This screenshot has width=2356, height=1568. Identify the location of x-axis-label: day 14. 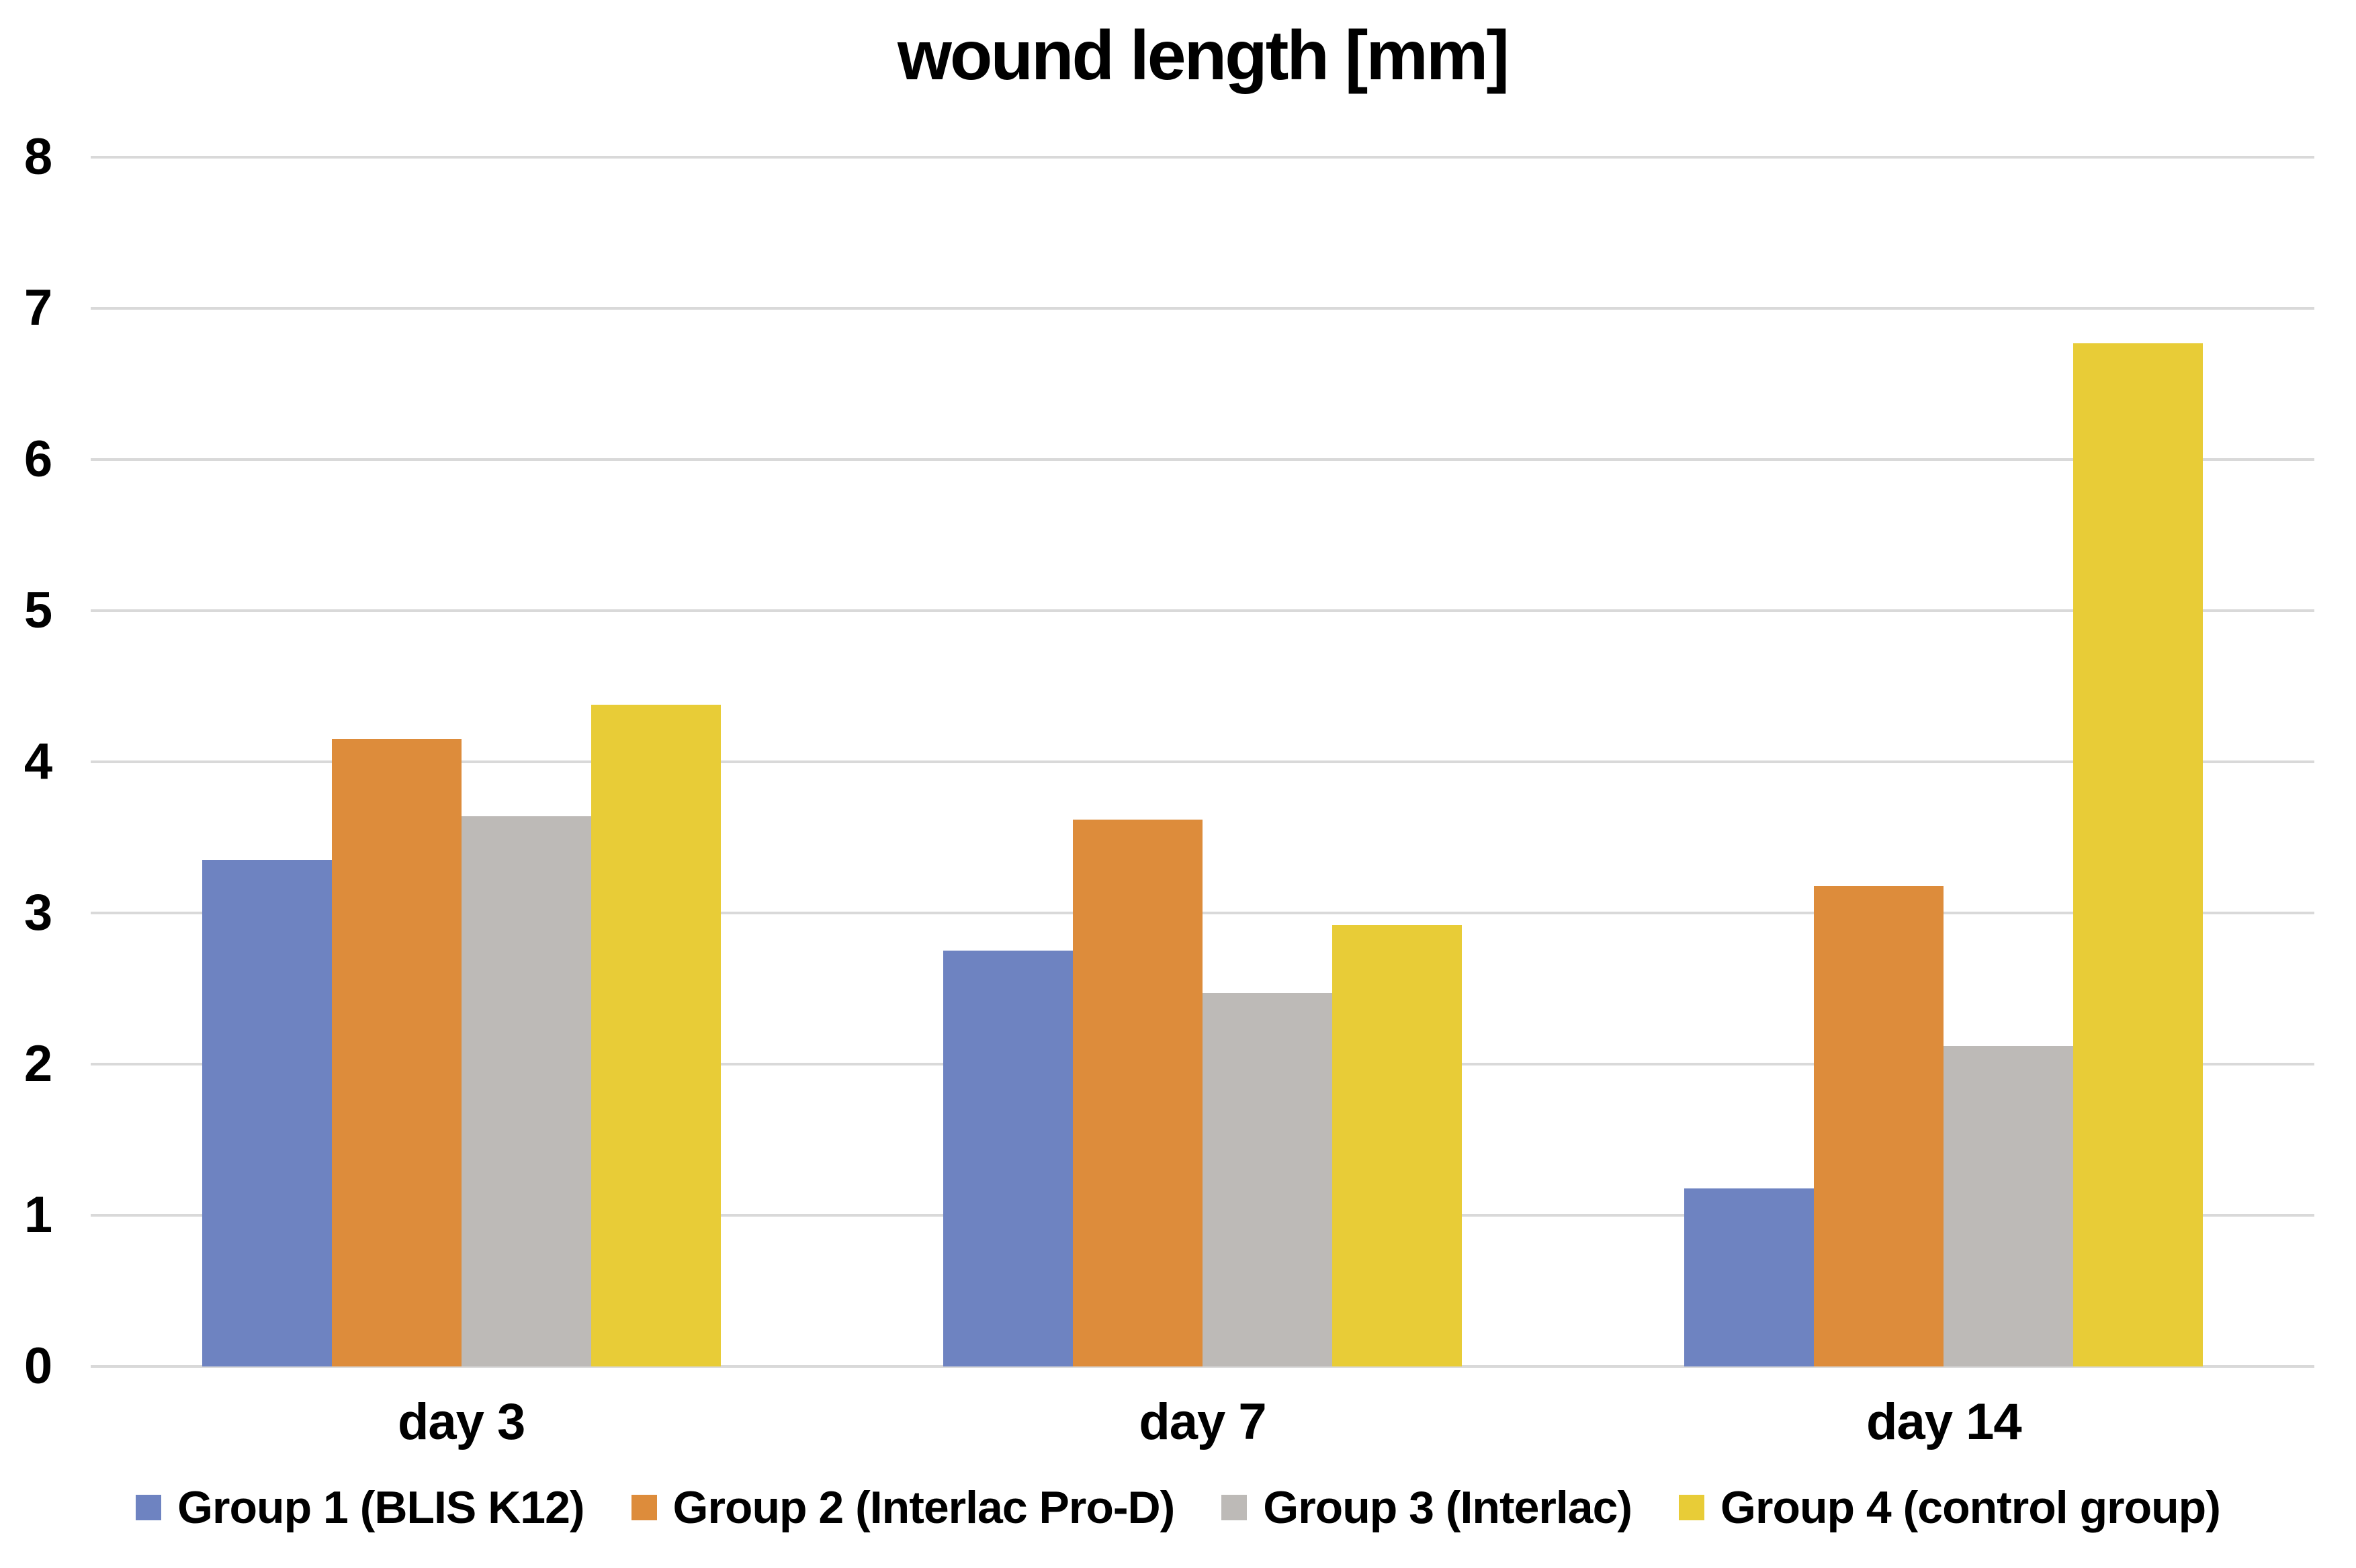
(1944, 1421).